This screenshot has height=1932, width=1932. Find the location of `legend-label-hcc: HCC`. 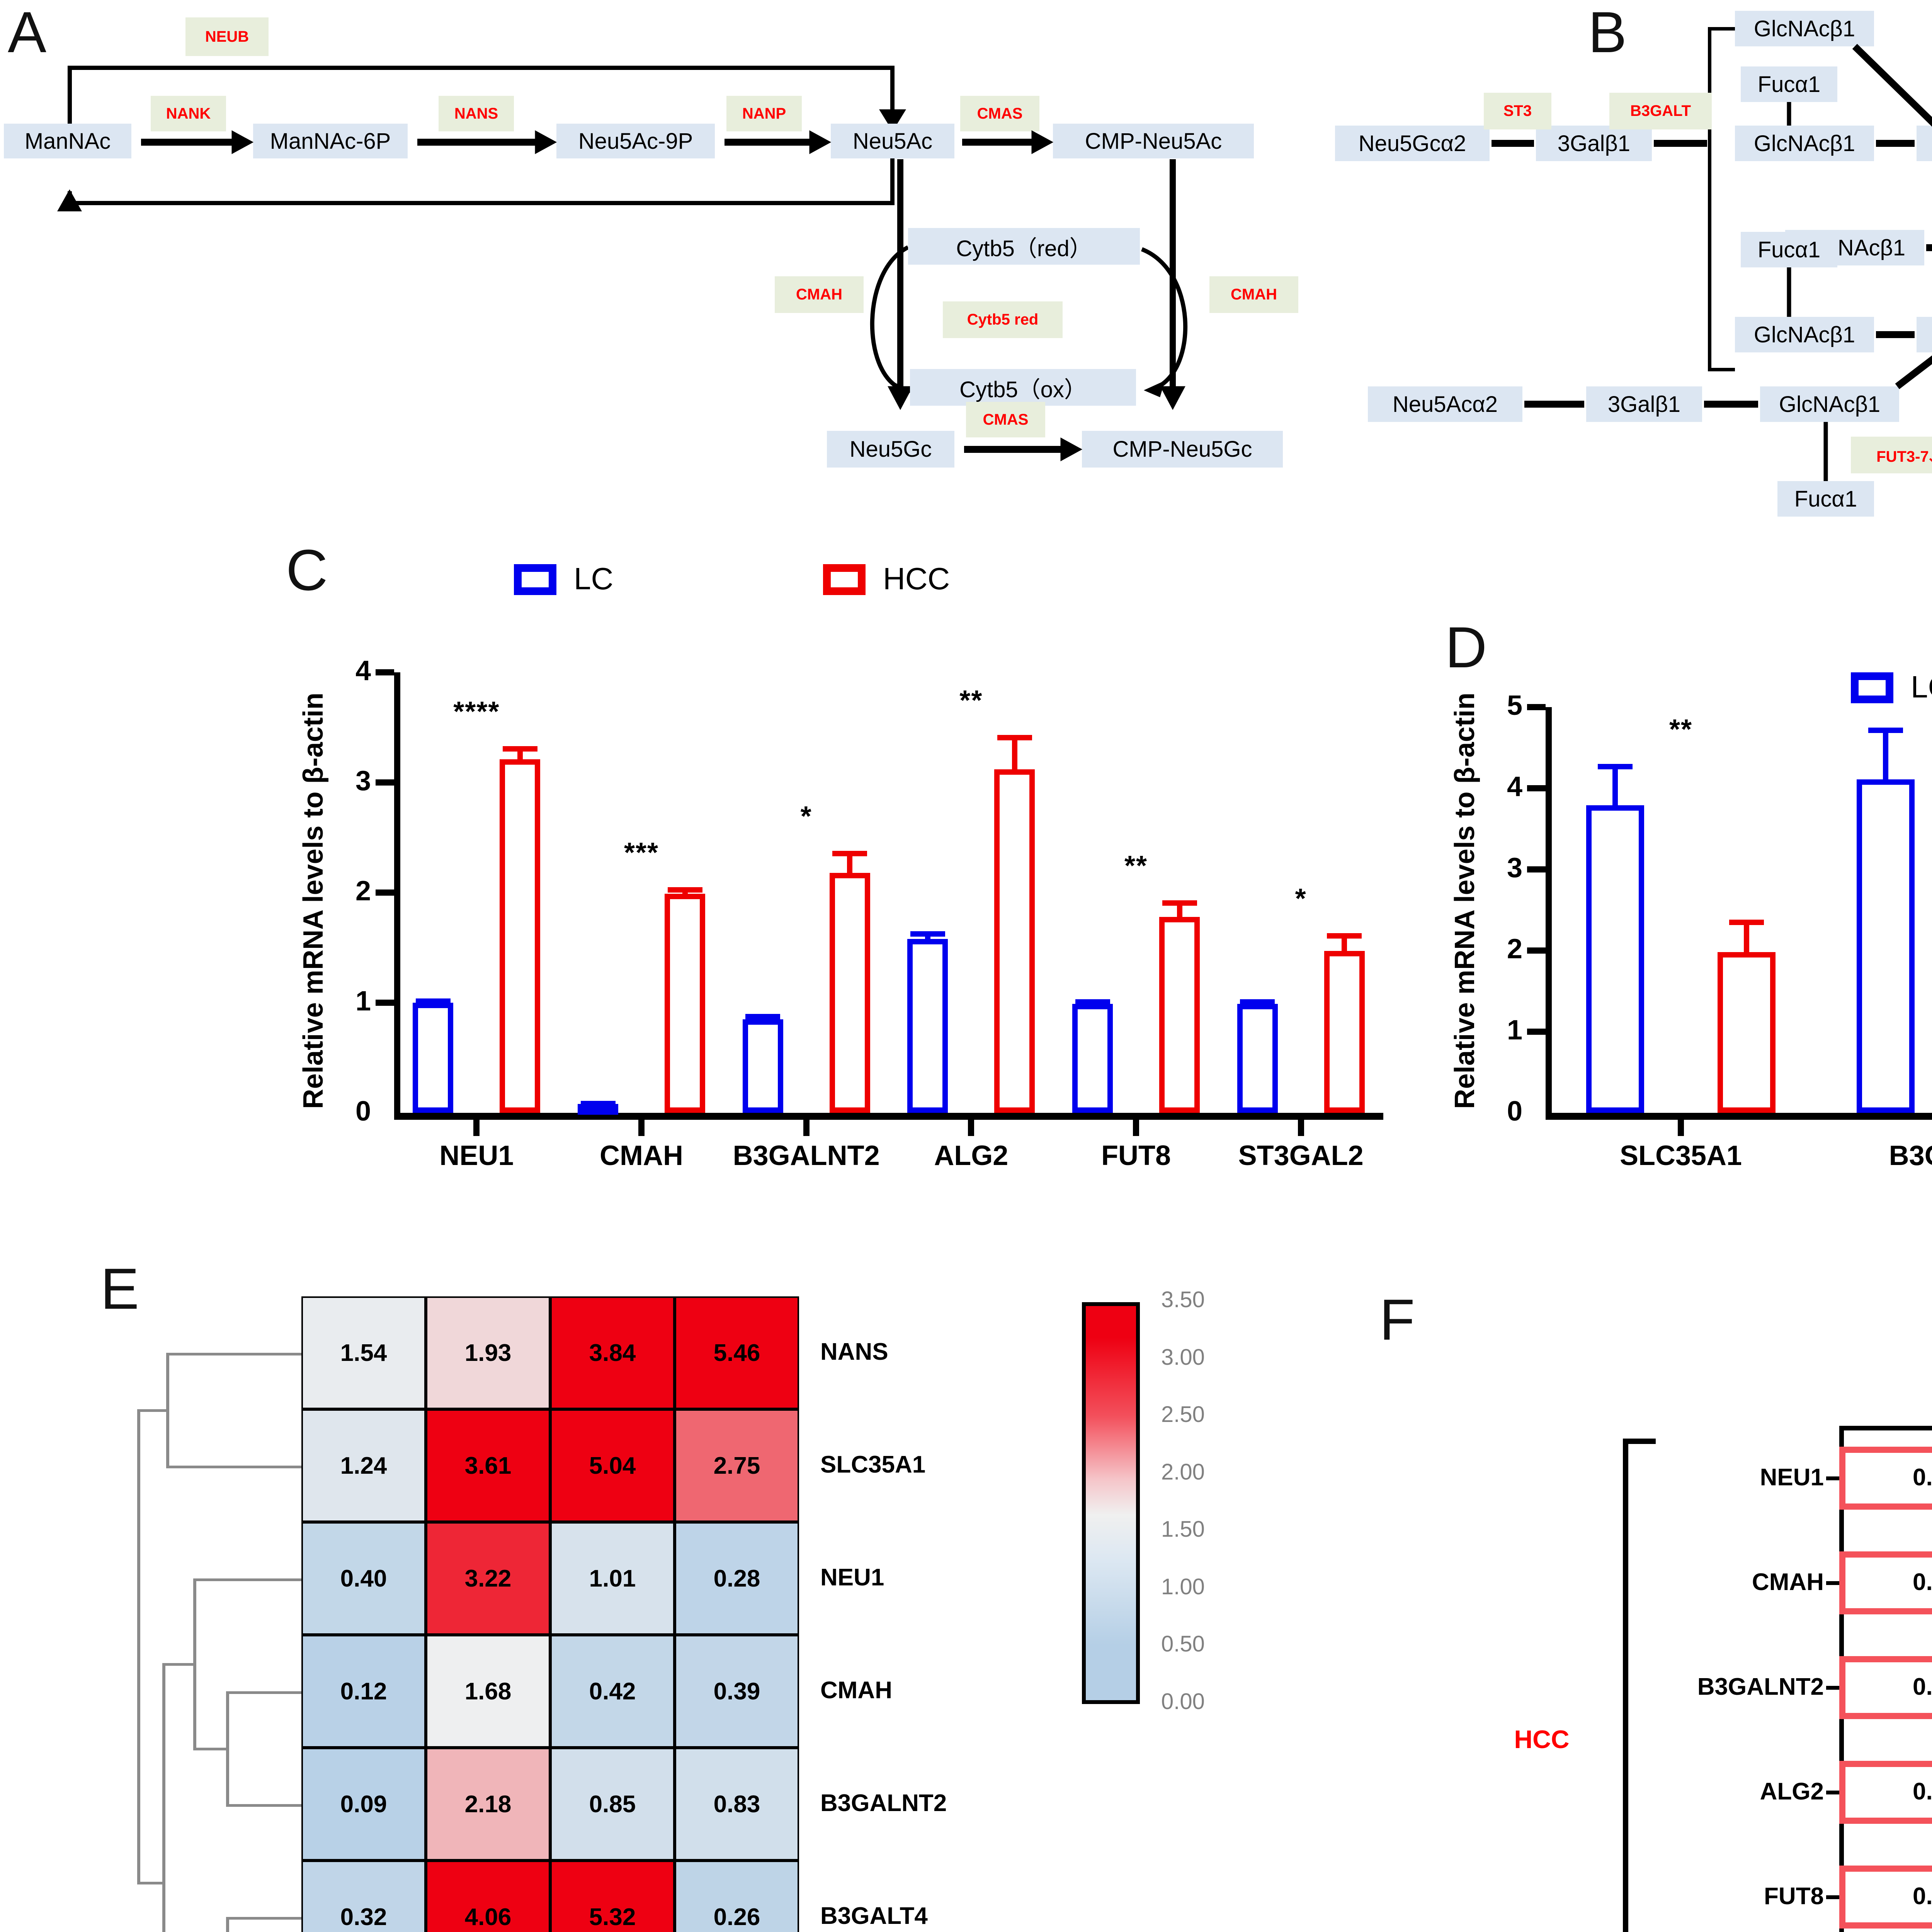

legend-label-hcc: HCC is located at coordinates (916, 578).